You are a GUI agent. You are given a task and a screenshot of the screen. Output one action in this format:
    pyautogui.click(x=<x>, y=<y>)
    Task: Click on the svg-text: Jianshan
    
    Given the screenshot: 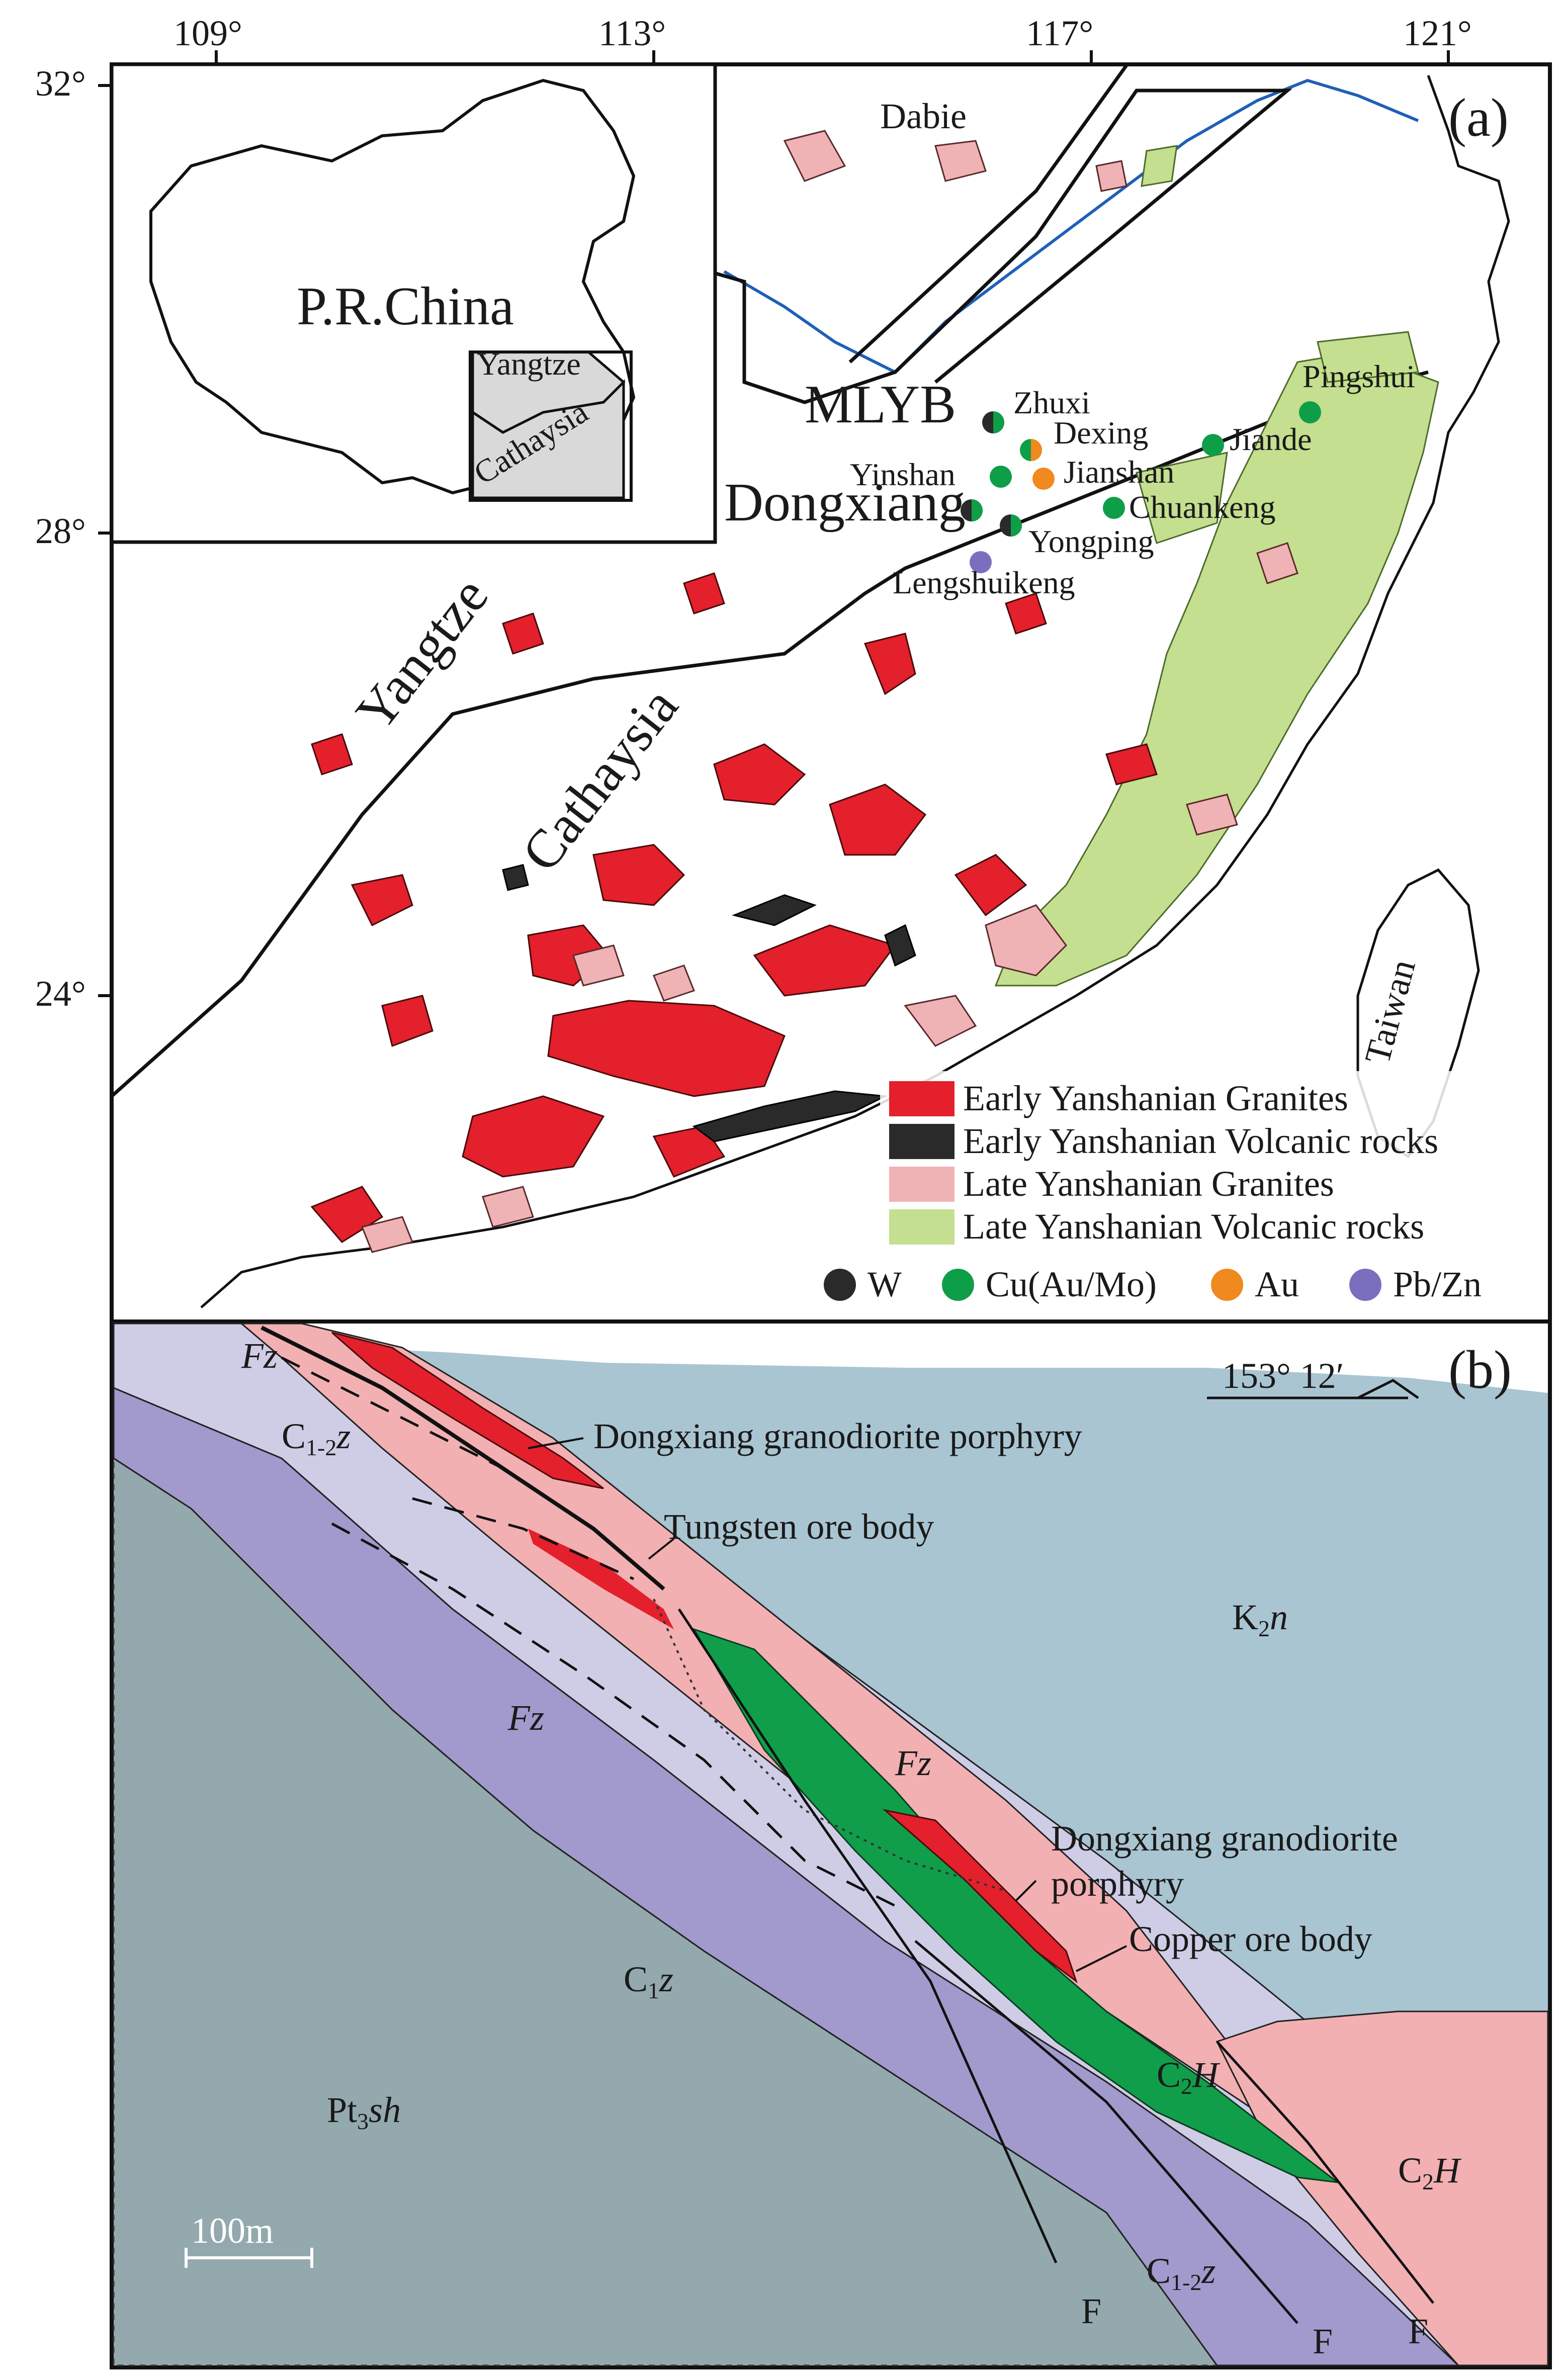 What is the action you would take?
    pyautogui.click(x=1119, y=472)
    